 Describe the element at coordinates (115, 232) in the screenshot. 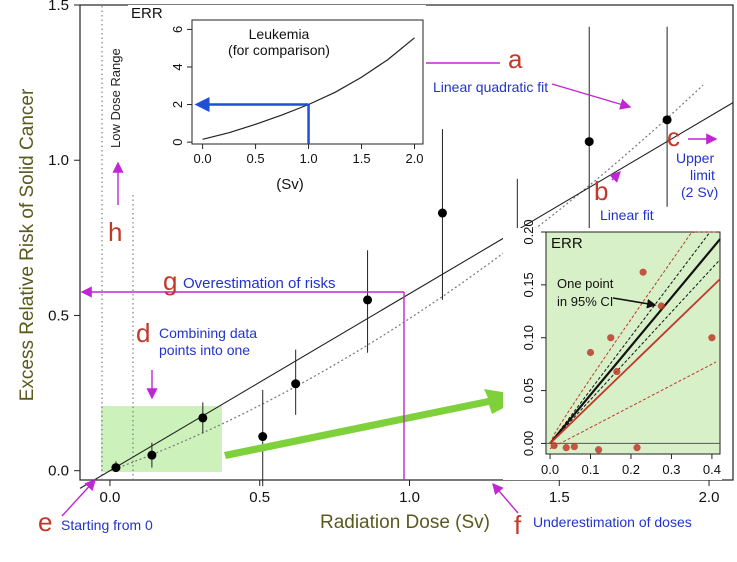

I see `annotation-h-letter: h` at that location.